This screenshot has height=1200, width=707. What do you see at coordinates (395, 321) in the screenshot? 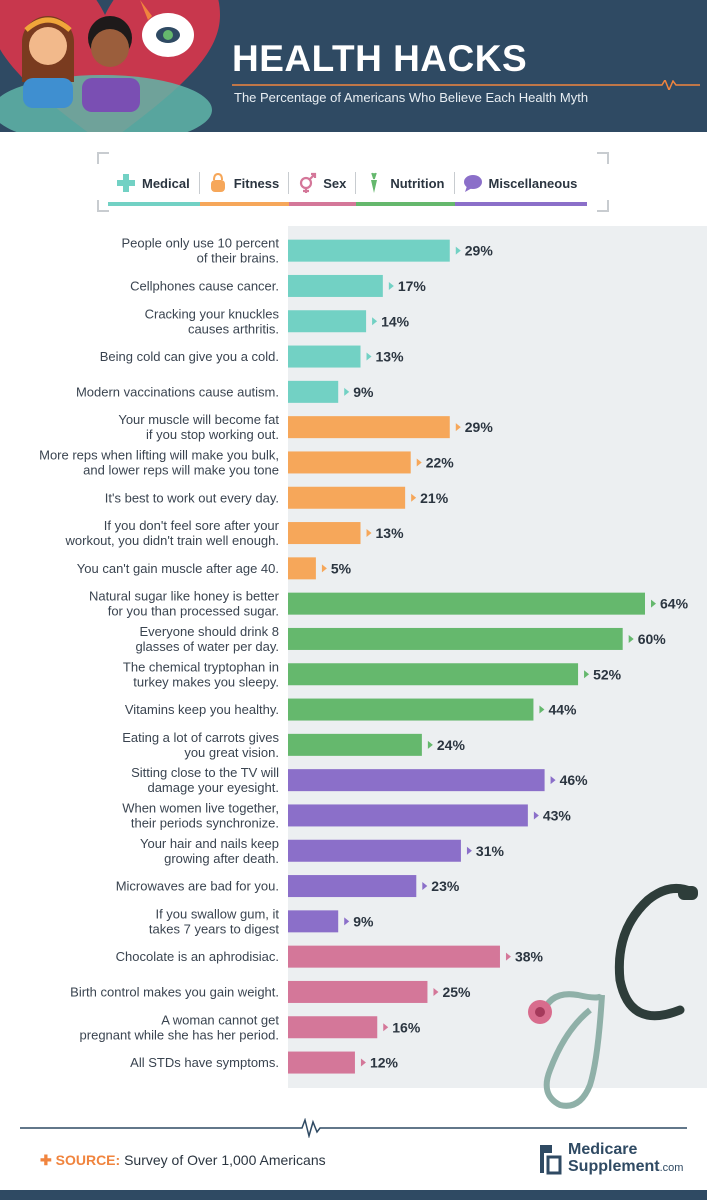
I see `value-label-2: 14%` at bounding box center [395, 321].